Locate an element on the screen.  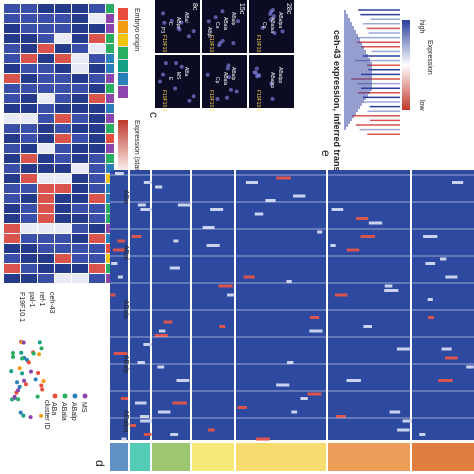
cell-label: ABal is located at coordinates (186, 17).